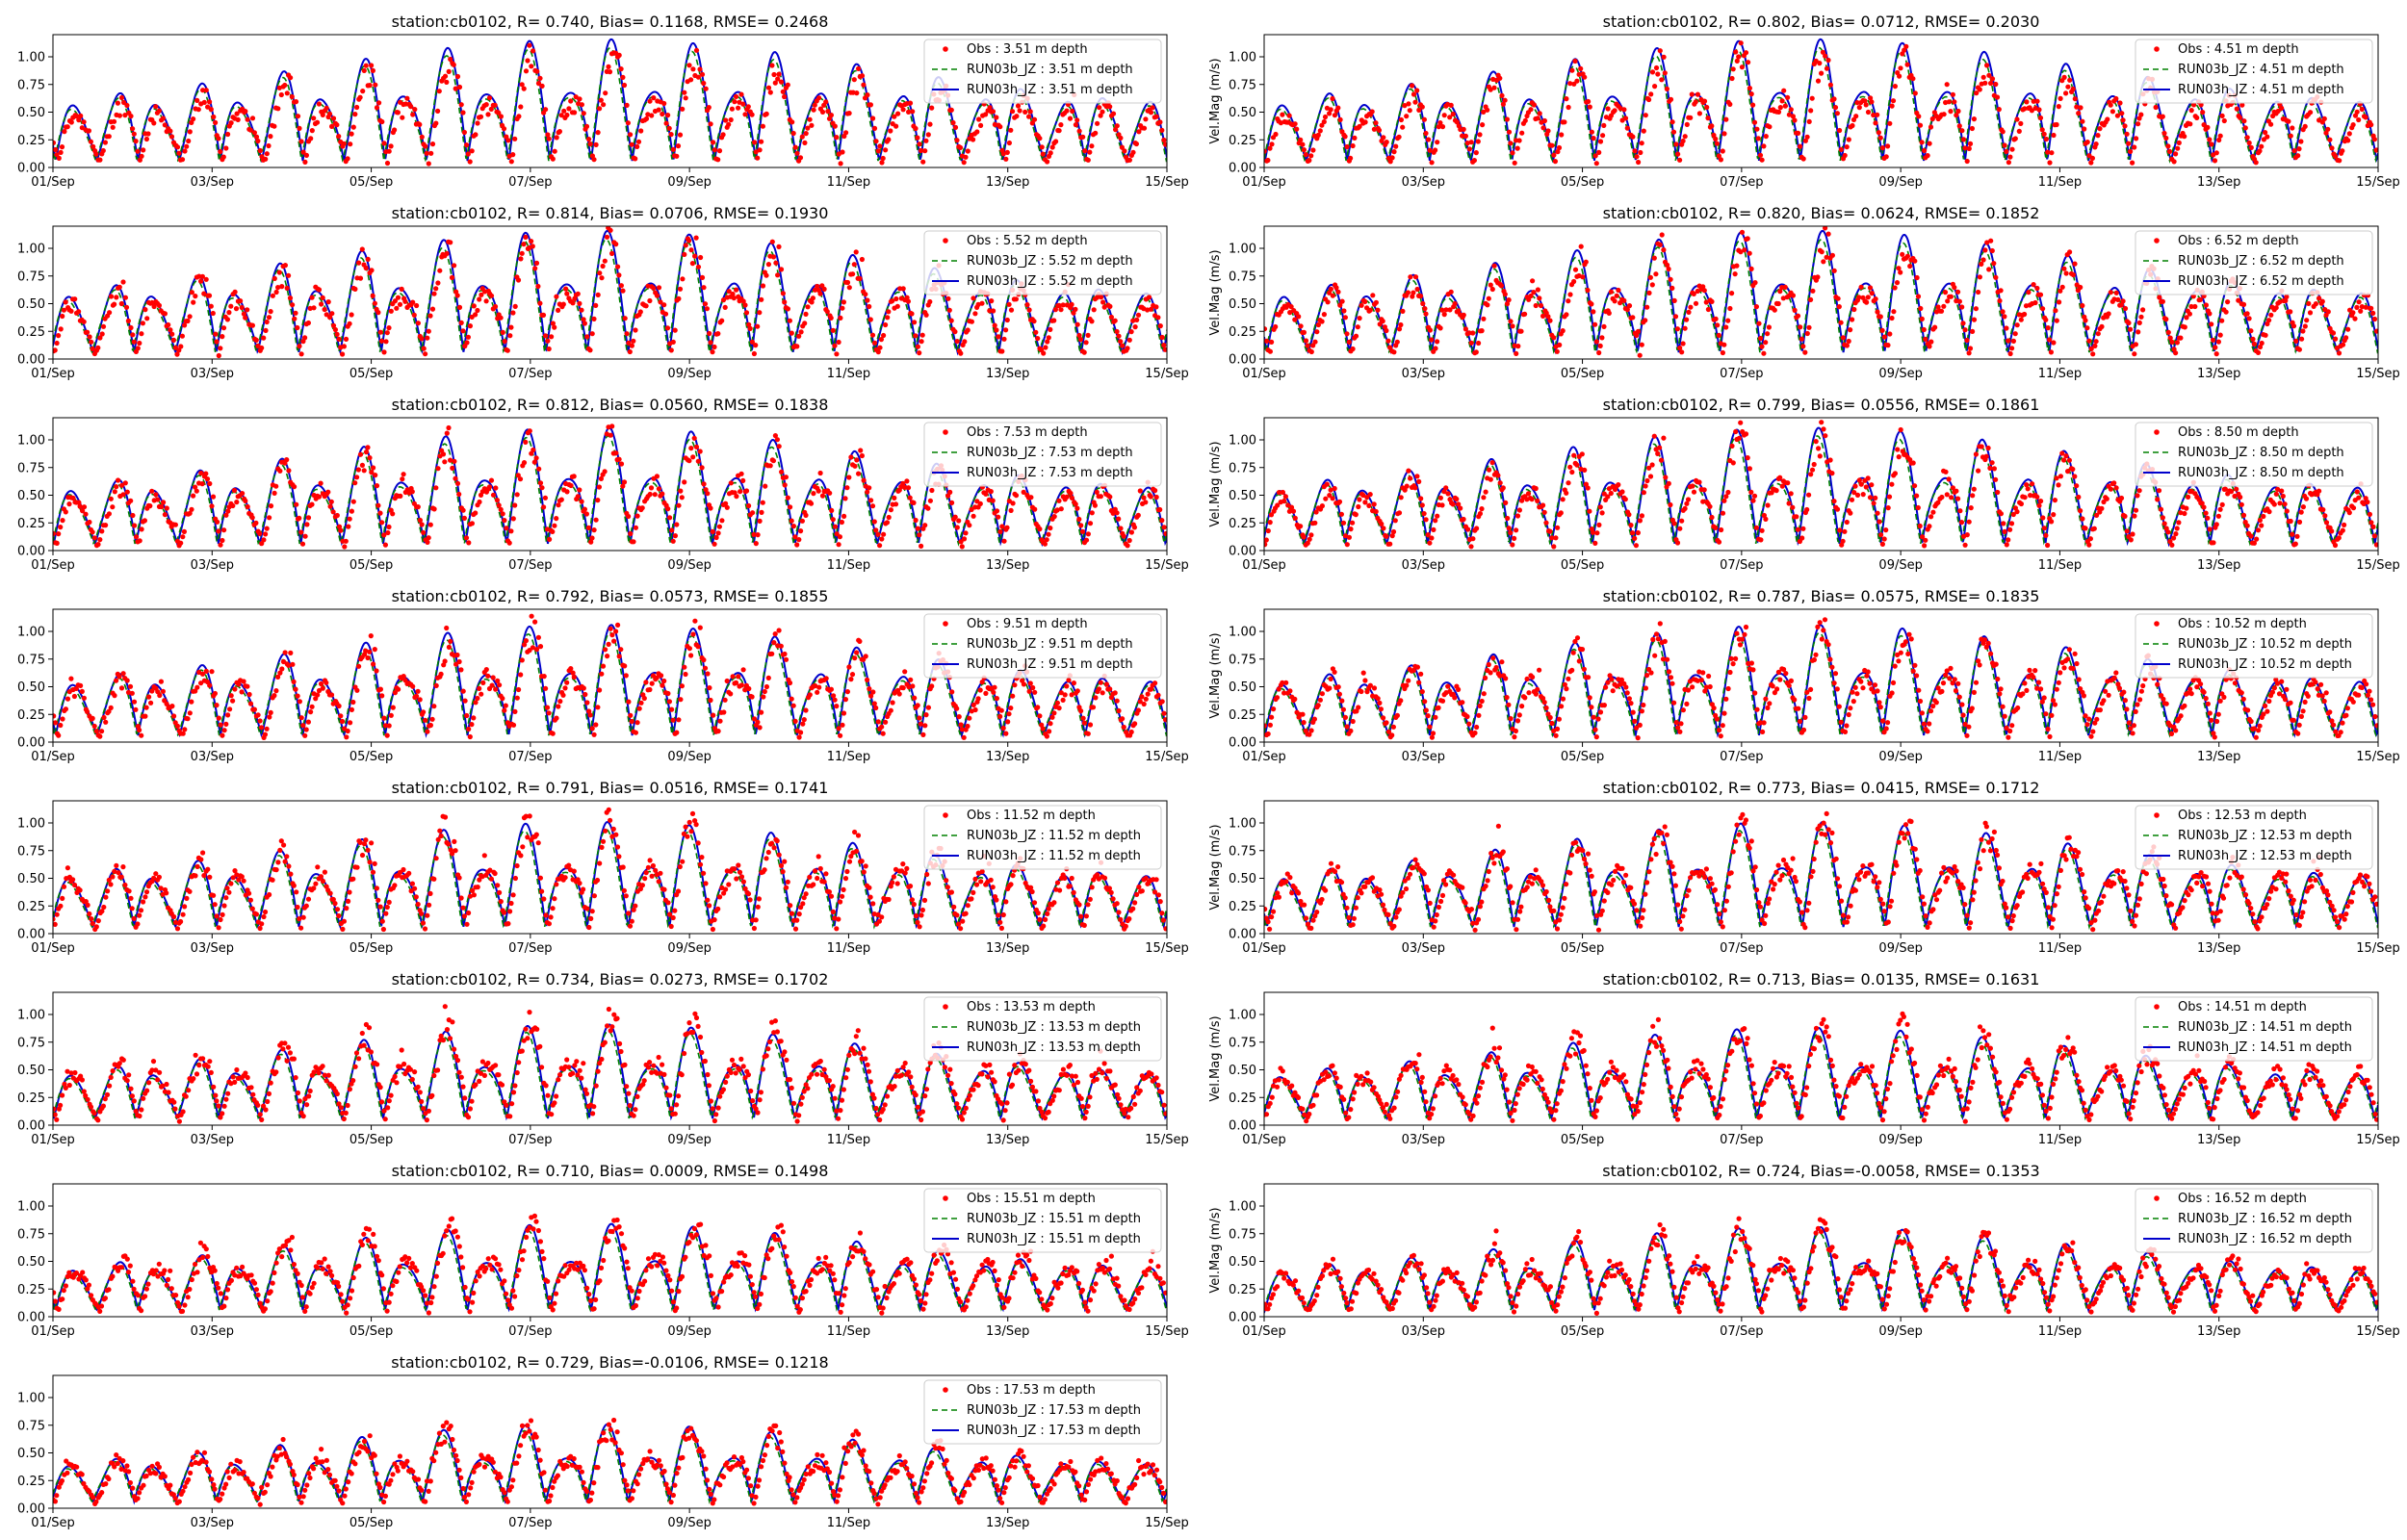 The image size is (2407, 1540). Describe the element at coordinates (2060, 374) in the screenshot. I see `x-tick-label: 11/Sep` at that location.